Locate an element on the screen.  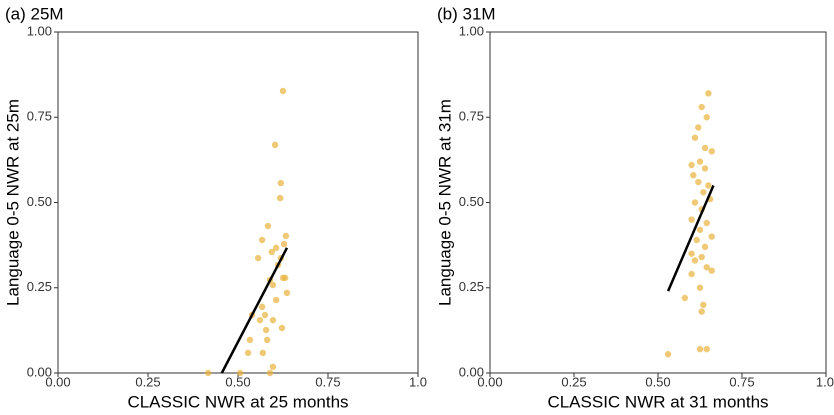
x-axis-label: CLASSIC NWR at 31 months is located at coordinates (657, 401).